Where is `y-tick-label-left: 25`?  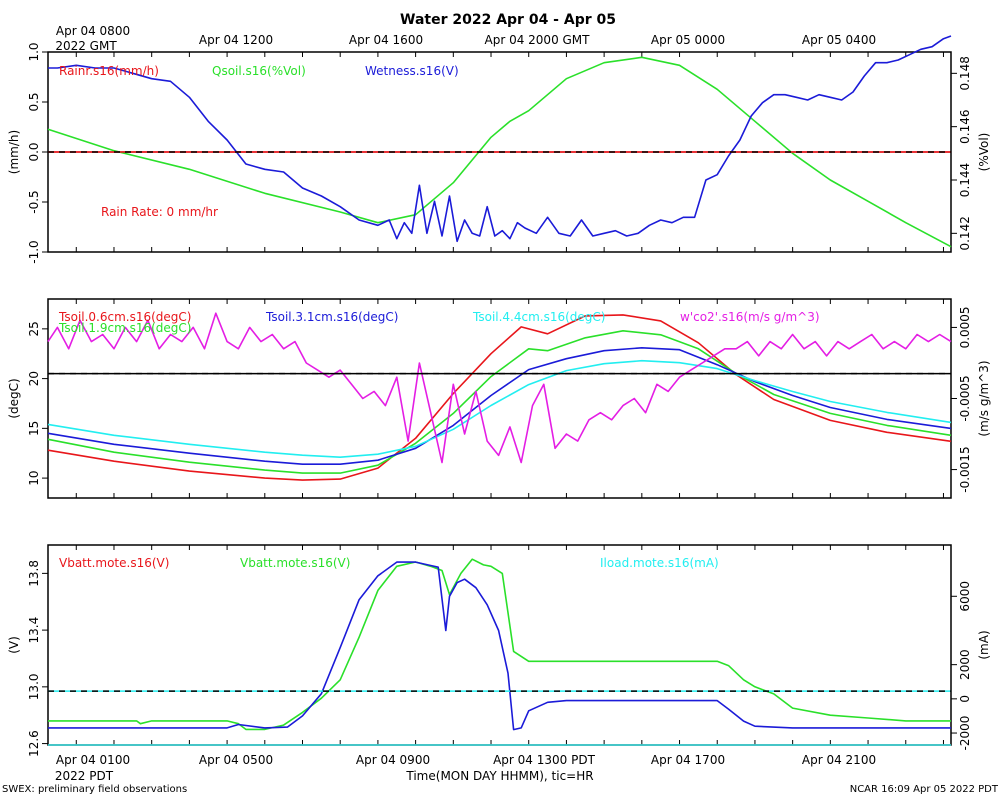 y-tick-label-left: 25 is located at coordinates (34, 328).